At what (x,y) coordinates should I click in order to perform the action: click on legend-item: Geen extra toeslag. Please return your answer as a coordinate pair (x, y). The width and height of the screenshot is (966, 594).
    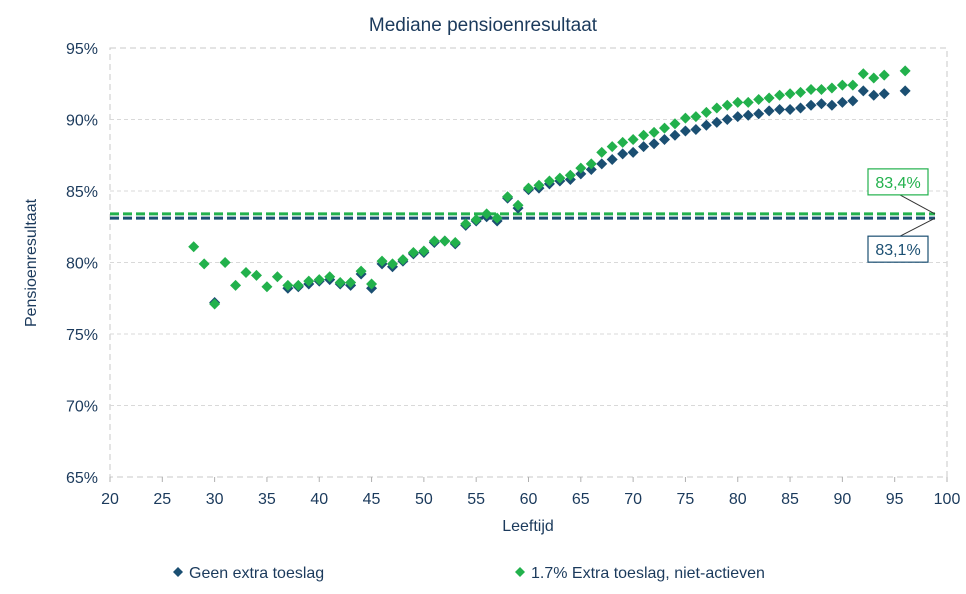
    Looking at the image, I should click on (248, 573).